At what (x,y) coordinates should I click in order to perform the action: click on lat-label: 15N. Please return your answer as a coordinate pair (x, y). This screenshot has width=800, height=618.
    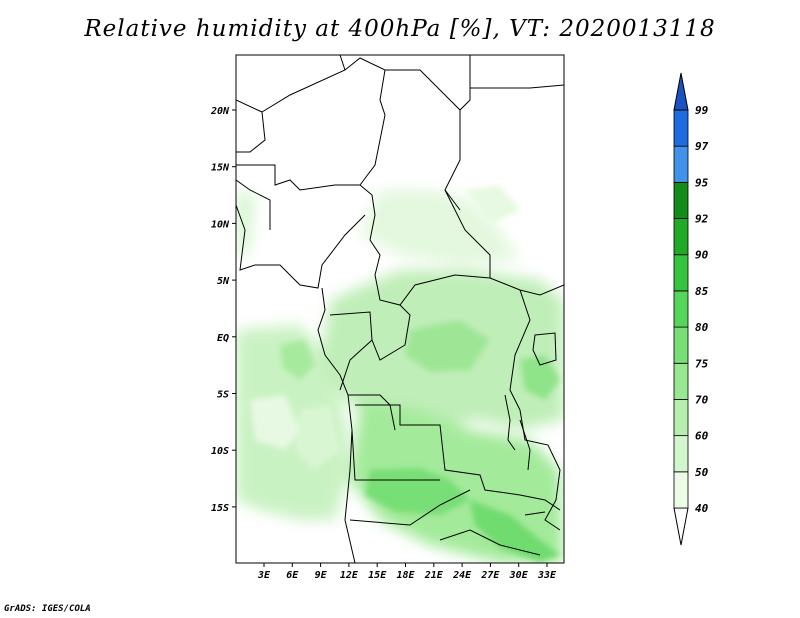
    Looking at the image, I should click on (220, 168).